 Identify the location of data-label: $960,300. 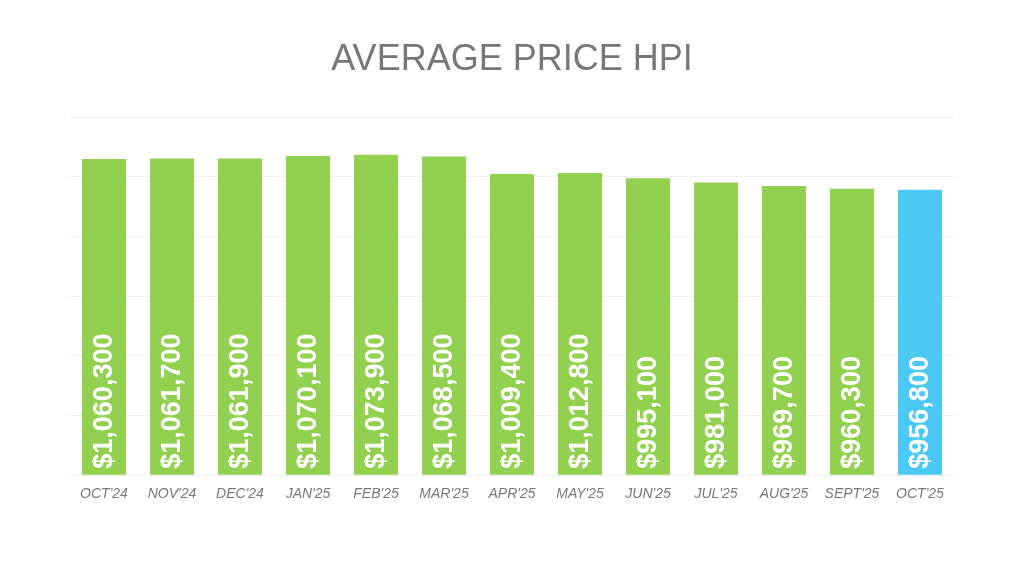
(851, 412).